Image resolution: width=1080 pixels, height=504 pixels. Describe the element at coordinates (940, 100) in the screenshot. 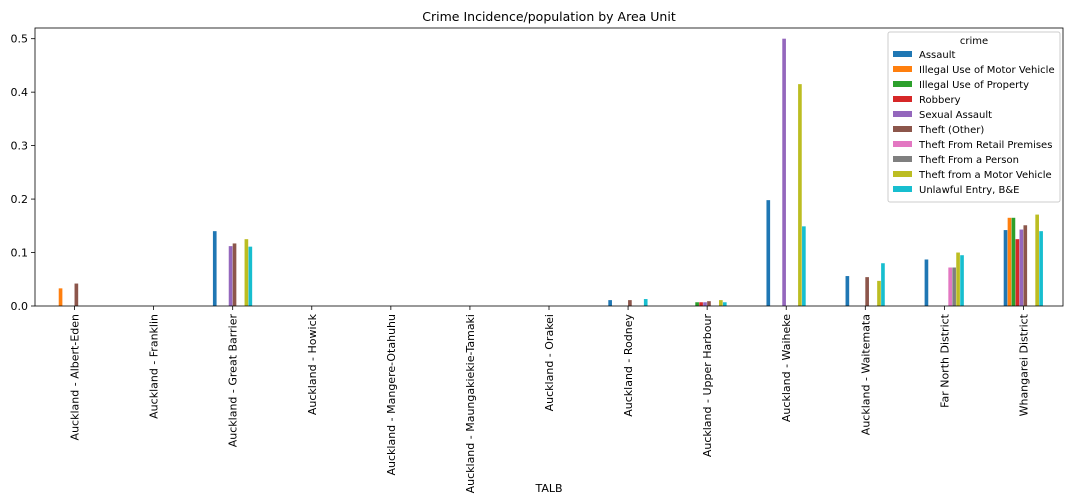

I see `legend-label: Robbery` at that location.